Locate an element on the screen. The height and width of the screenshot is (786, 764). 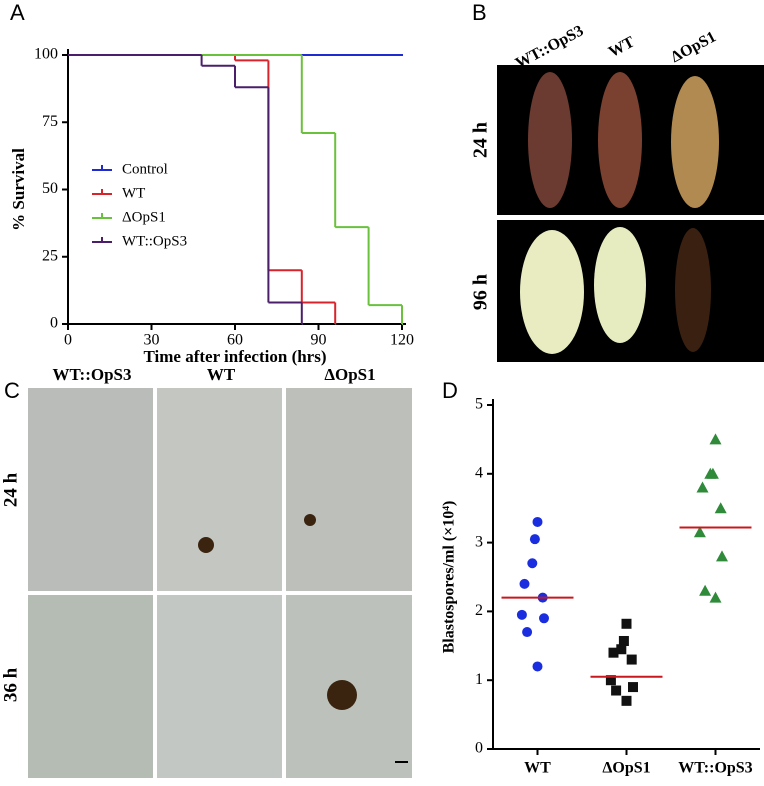
legend-label: WT::OpS3 is located at coordinates (154, 241).